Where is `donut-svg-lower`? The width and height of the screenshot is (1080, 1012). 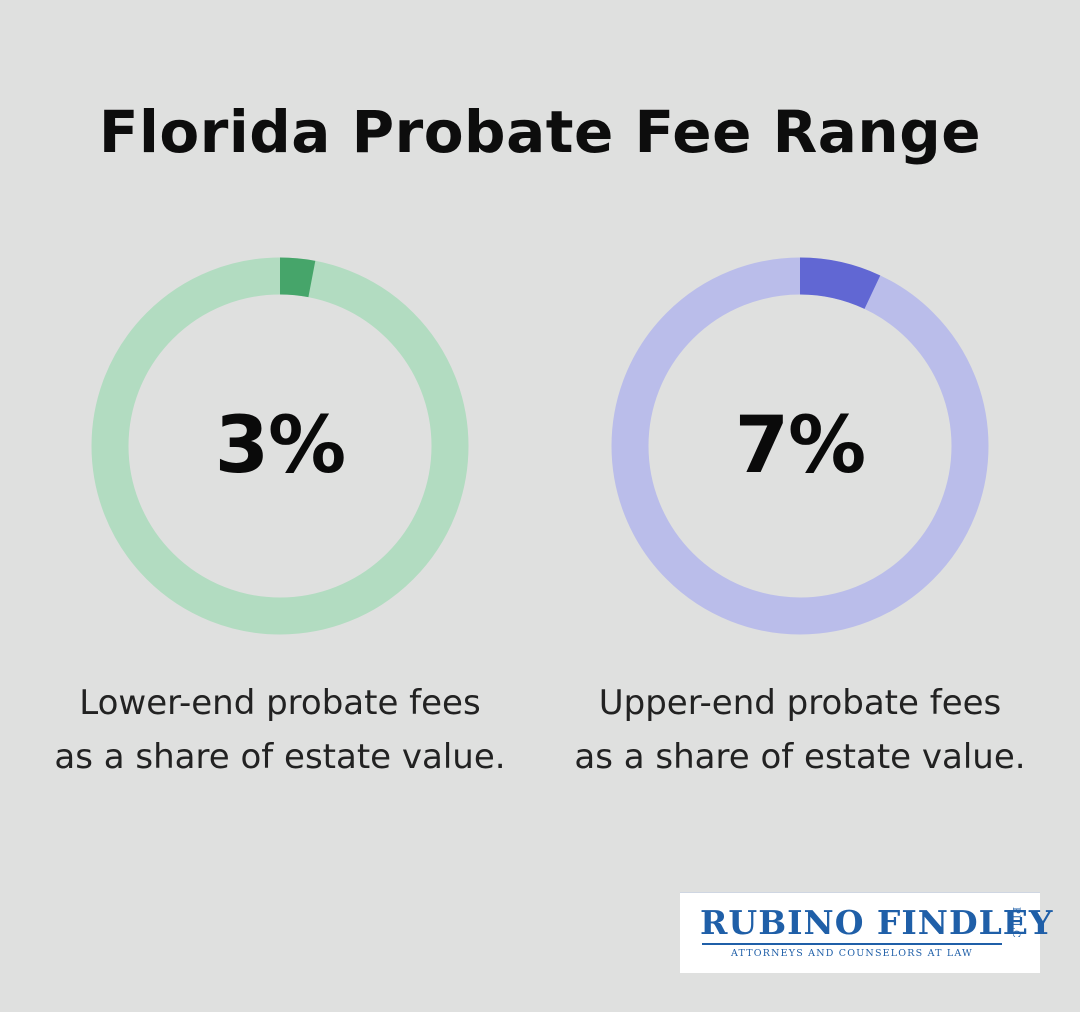 donut-svg-lower is located at coordinates (280, 446).